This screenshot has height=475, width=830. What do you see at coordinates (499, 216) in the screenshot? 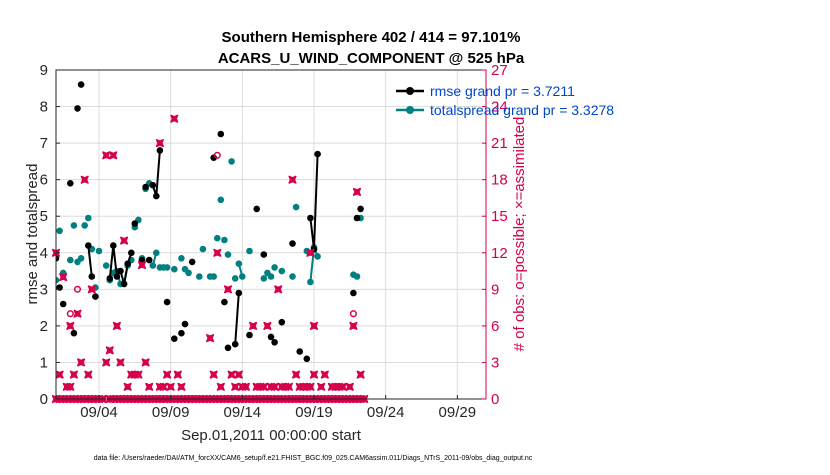
I see `y-right-tick-label: 15` at bounding box center [499, 216].